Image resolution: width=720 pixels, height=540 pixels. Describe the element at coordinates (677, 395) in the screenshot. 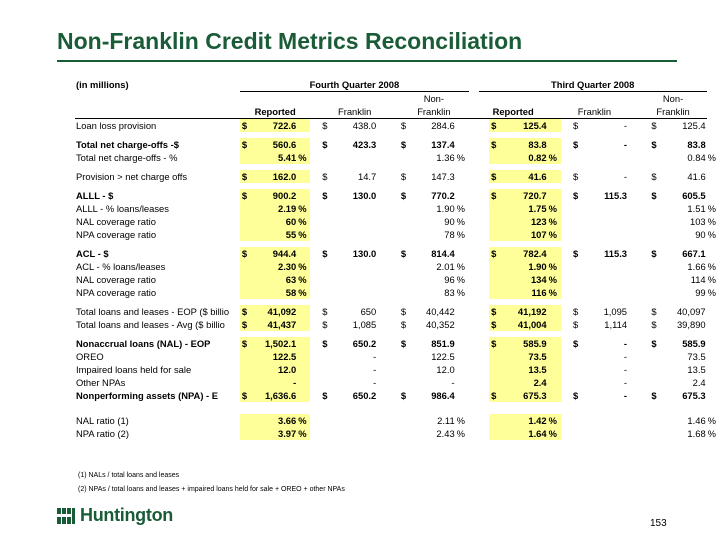

I see `table-cell: $675.3` at that location.